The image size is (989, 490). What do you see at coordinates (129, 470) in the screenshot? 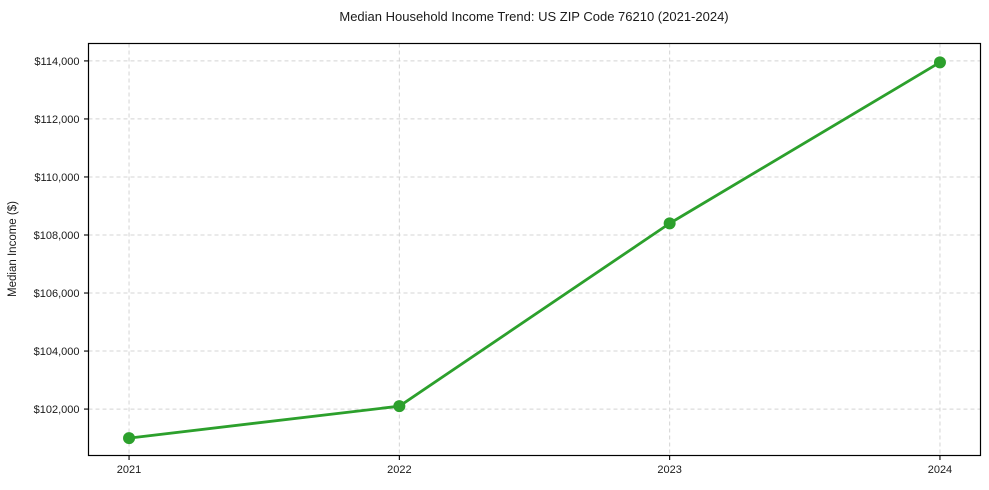
I see `x-tick-label: 2021` at bounding box center [129, 470].